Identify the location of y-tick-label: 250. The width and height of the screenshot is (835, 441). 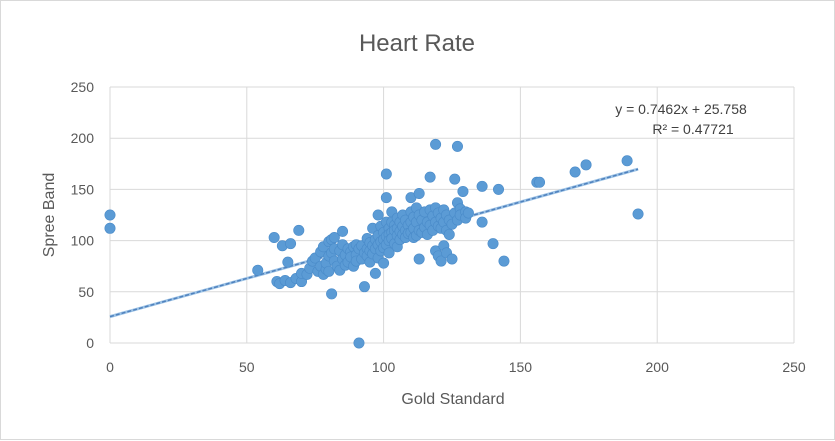
(83, 87).